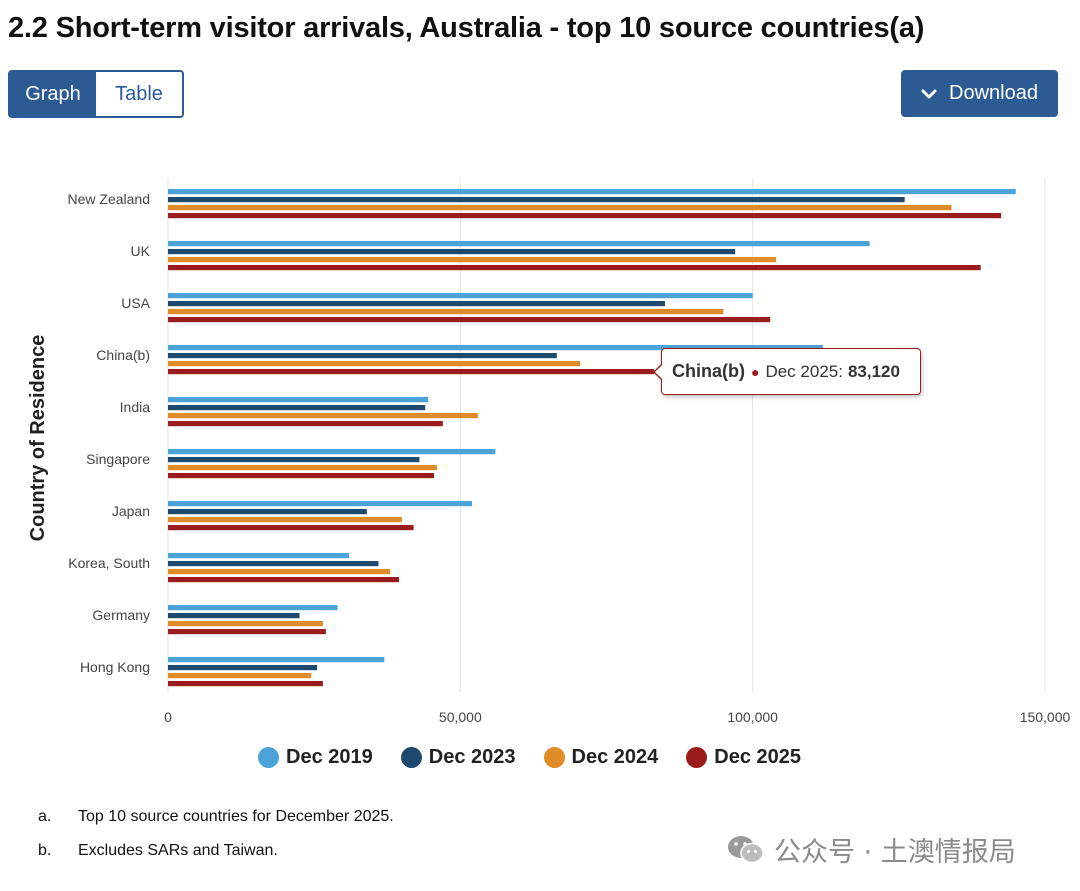 Image resolution: width=1080 pixels, height=891 pixels. What do you see at coordinates (123, 355) in the screenshot?
I see `category-label: China(b)` at bounding box center [123, 355].